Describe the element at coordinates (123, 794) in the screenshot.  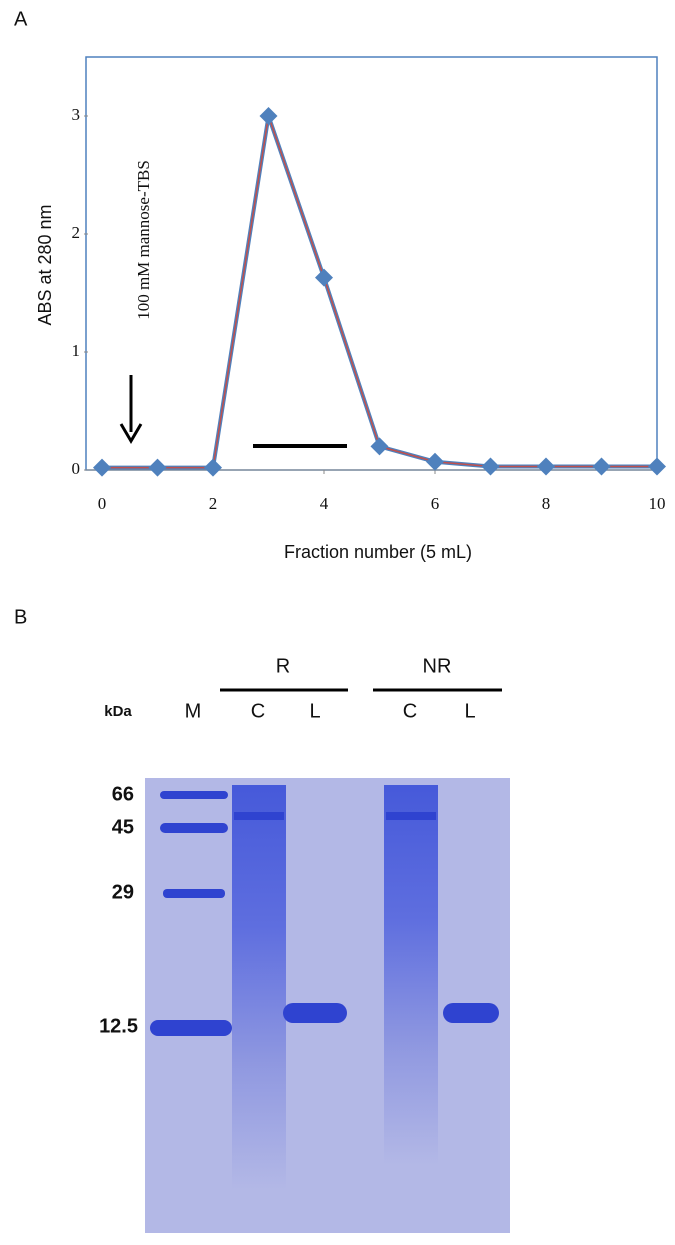
I see `marker-size: 66` at that location.